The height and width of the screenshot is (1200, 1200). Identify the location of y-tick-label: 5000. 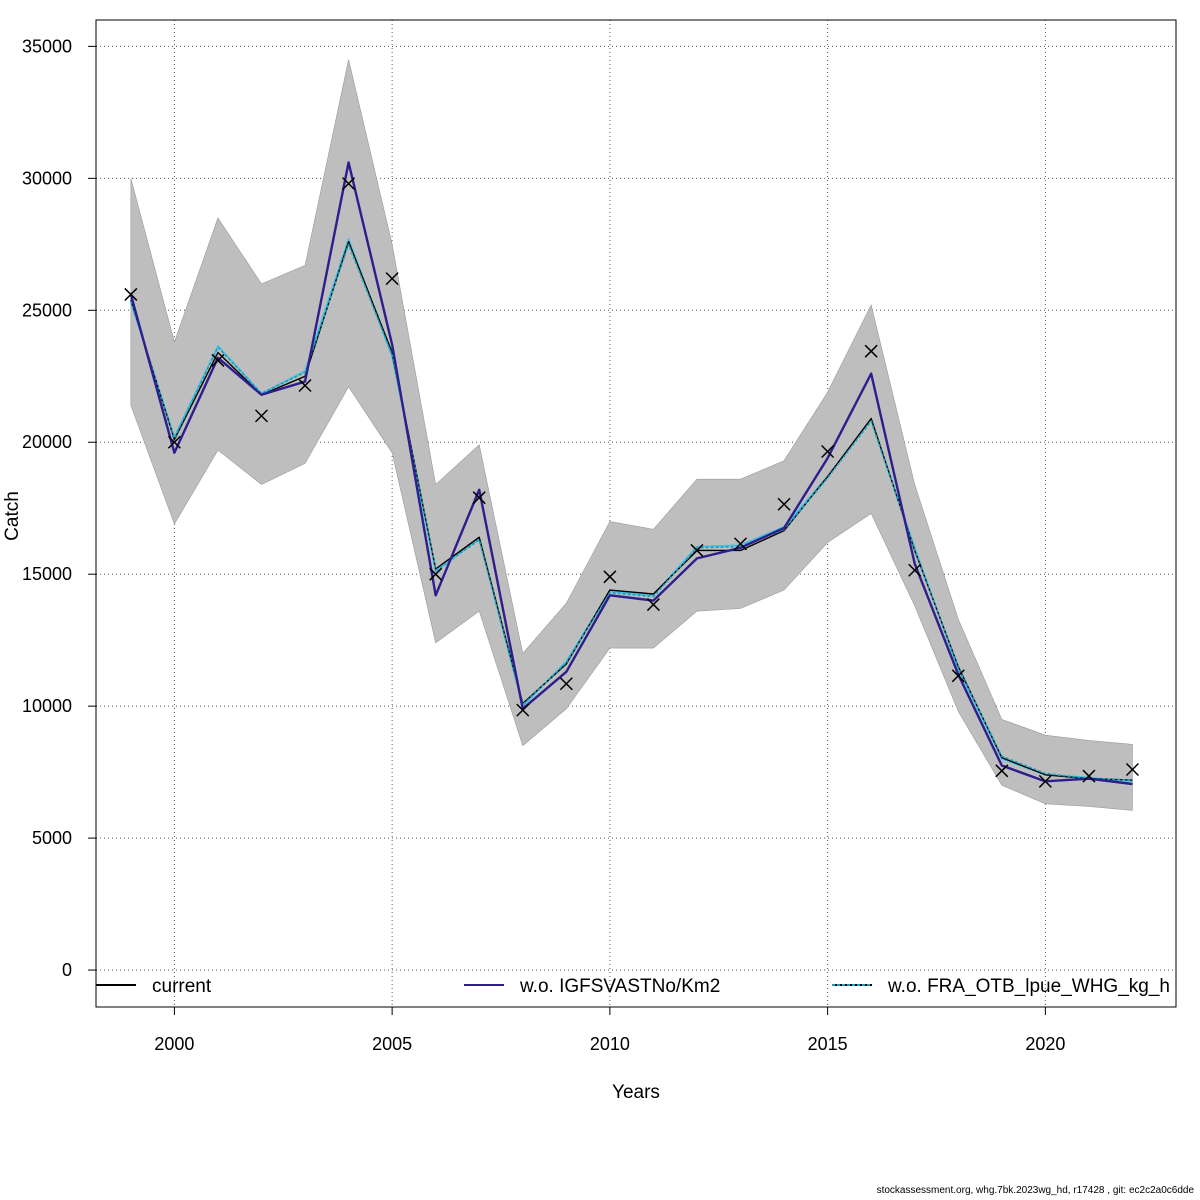
(52, 838).